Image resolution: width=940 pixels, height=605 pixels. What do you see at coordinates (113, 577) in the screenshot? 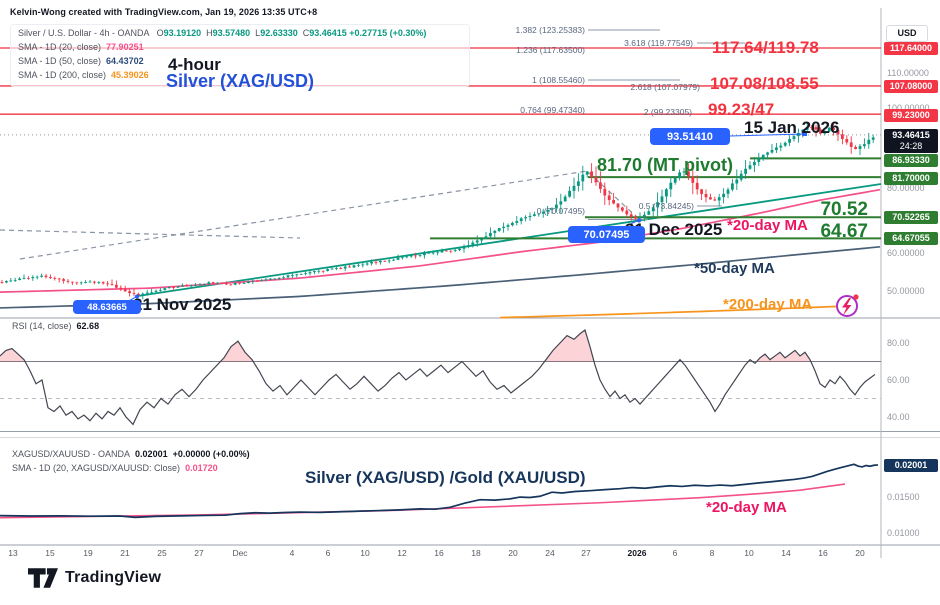
I see `tradingview-logo-text: TradingView` at bounding box center [113, 577].